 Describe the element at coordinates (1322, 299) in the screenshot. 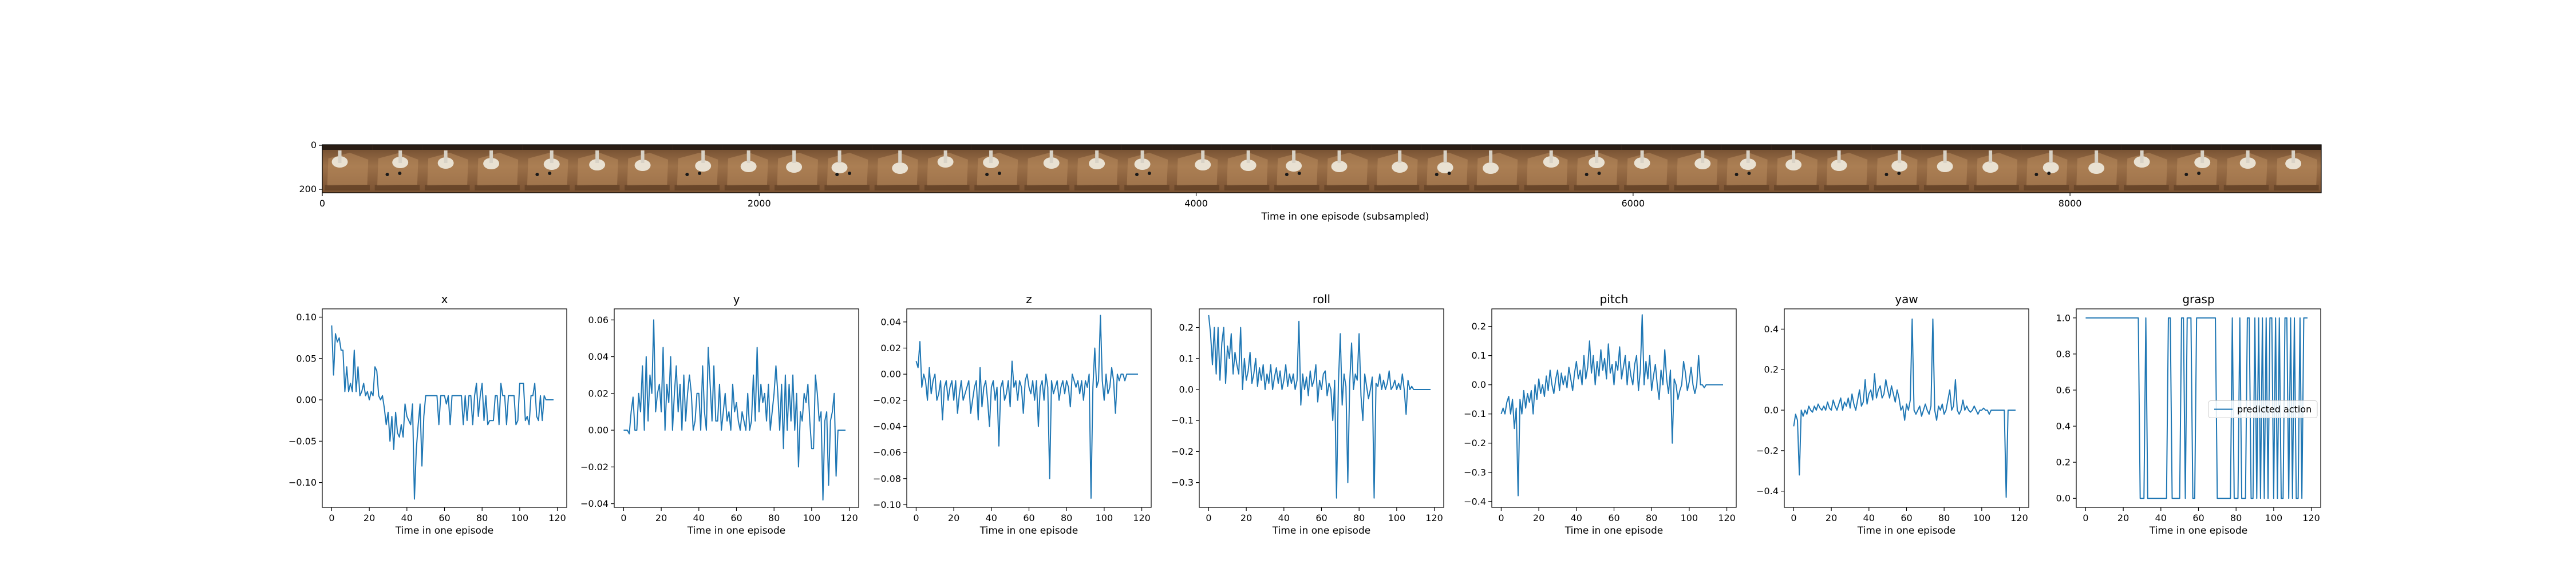

I see `subplot-title: roll` at that location.